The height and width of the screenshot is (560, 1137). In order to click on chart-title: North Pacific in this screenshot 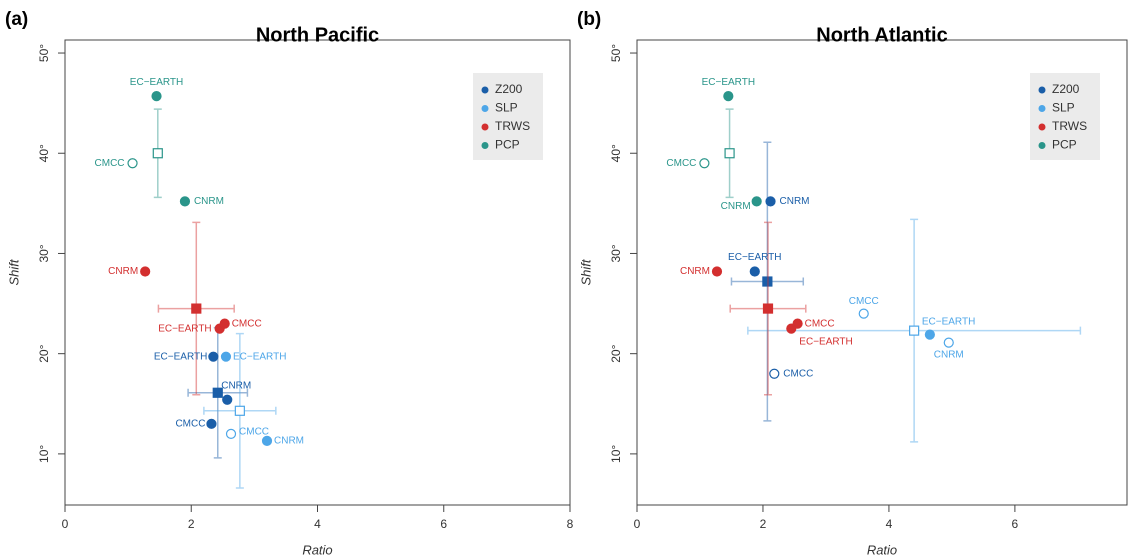, I will do `click(317, 35)`.